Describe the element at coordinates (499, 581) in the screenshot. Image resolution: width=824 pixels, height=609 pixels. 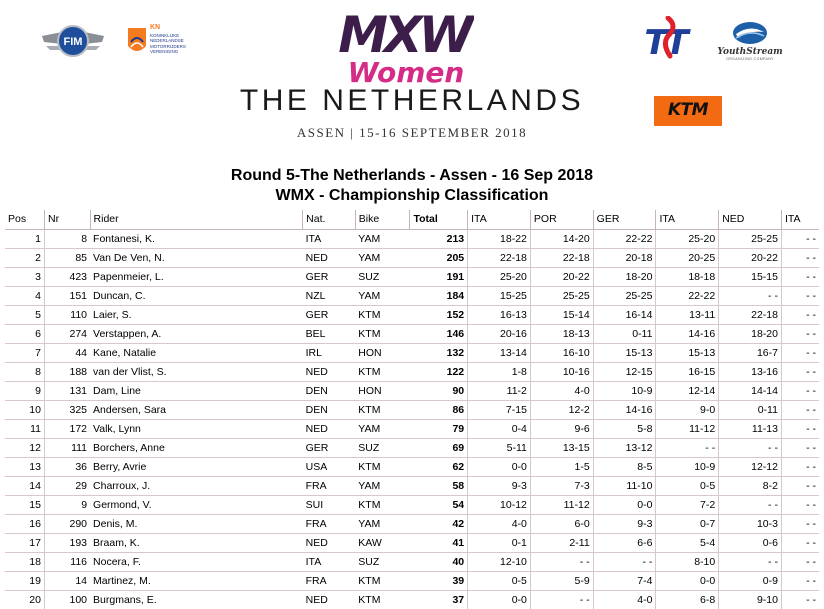
I see `race-1-score: 0-5` at that location.